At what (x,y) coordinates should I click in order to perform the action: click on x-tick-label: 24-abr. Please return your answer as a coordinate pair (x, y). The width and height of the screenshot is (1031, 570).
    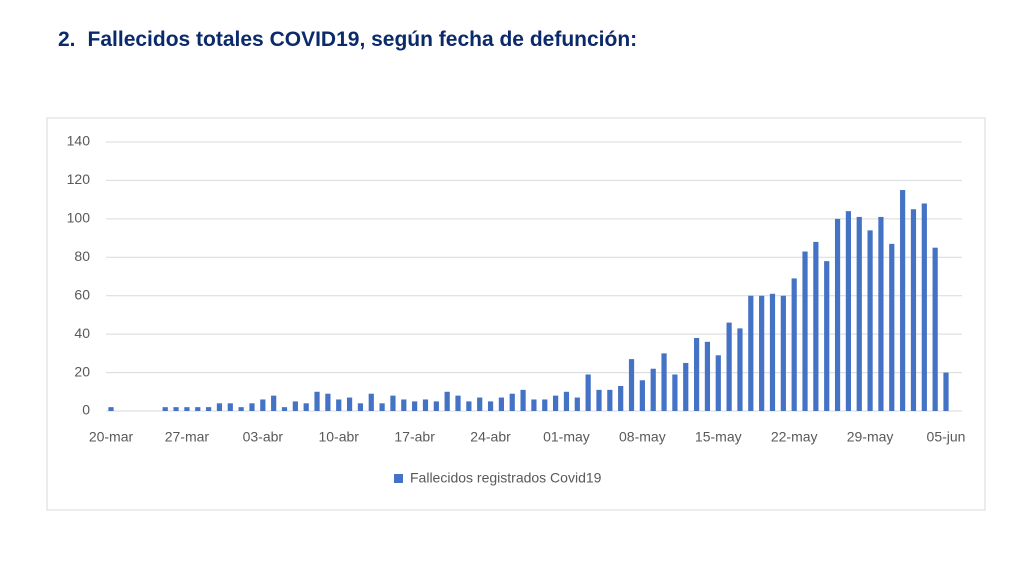
    Looking at the image, I should click on (490, 437).